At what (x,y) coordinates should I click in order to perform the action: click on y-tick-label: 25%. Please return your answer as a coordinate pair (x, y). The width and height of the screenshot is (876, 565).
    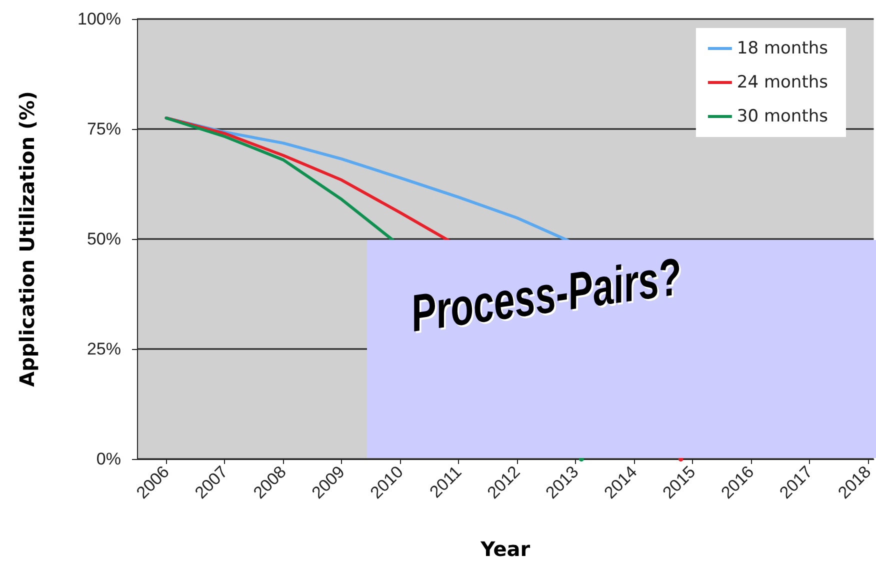
    Looking at the image, I should click on (103, 349).